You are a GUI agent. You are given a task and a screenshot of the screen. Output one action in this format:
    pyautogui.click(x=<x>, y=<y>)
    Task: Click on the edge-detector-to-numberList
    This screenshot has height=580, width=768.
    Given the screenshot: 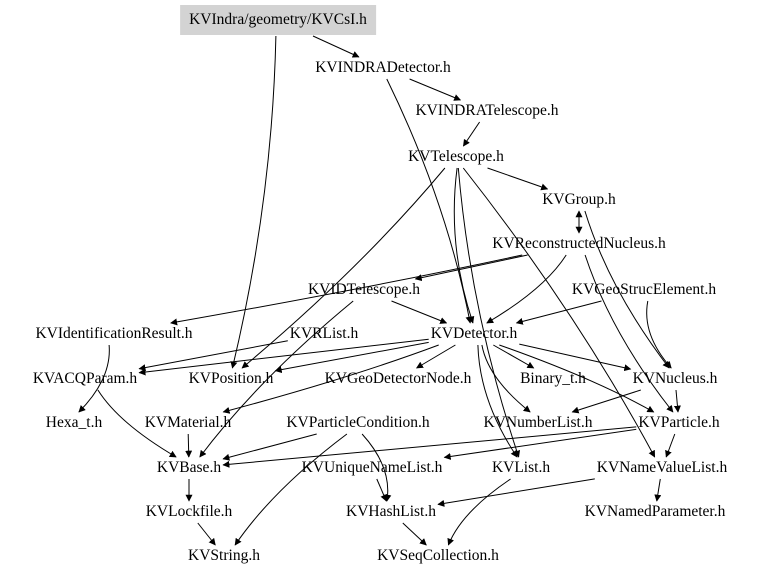 What is the action you would take?
    pyautogui.click(x=506, y=378)
    